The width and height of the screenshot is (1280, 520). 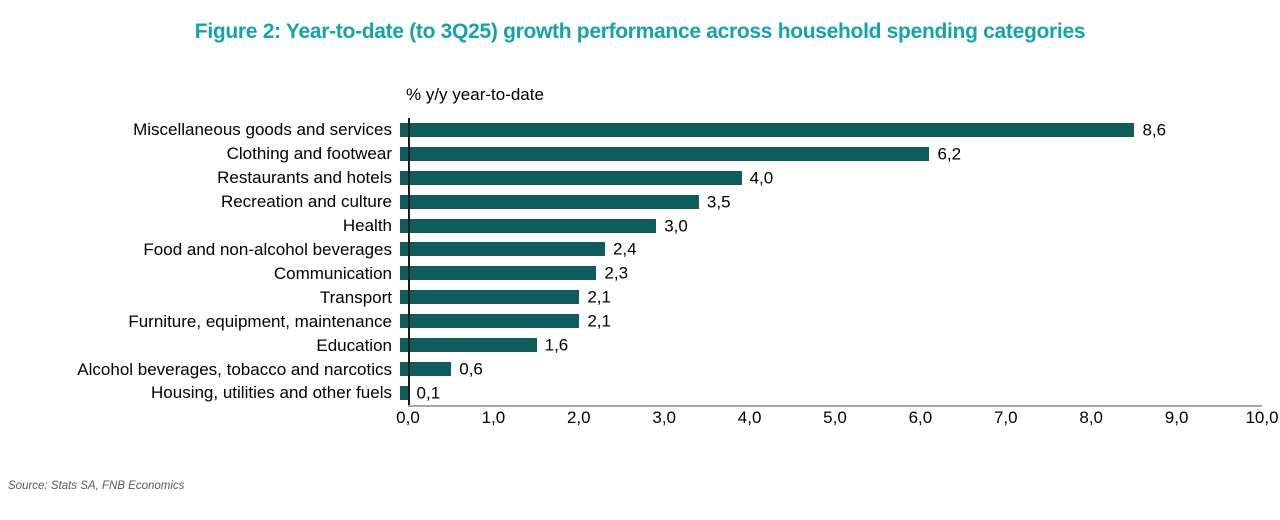 I want to click on category-label: Alcohol beverages, tobacco and narcotics, so click(x=234, y=369).